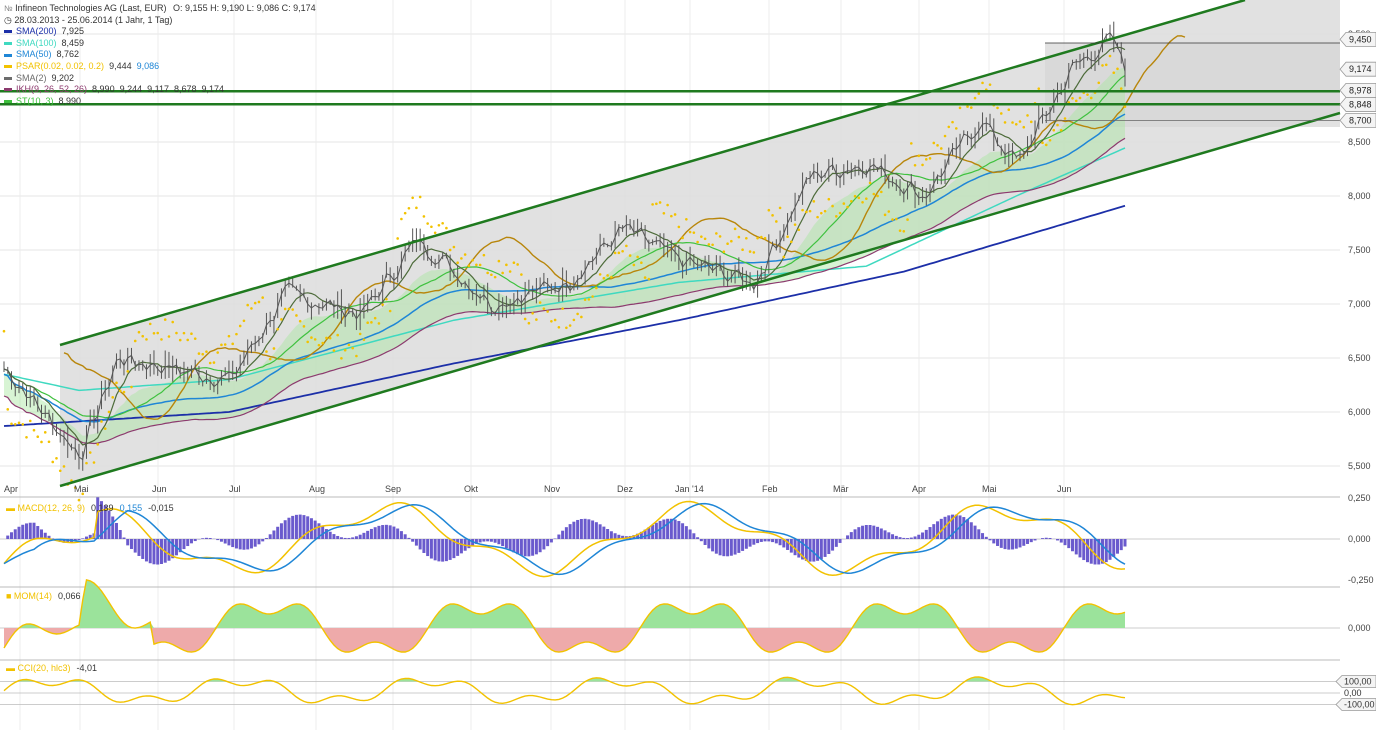 Image resolution: width=1376 pixels, height=730 pixels. What do you see at coordinates (1355, 704) in the screenshot?
I see `cci-label-box` at bounding box center [1355, 704].